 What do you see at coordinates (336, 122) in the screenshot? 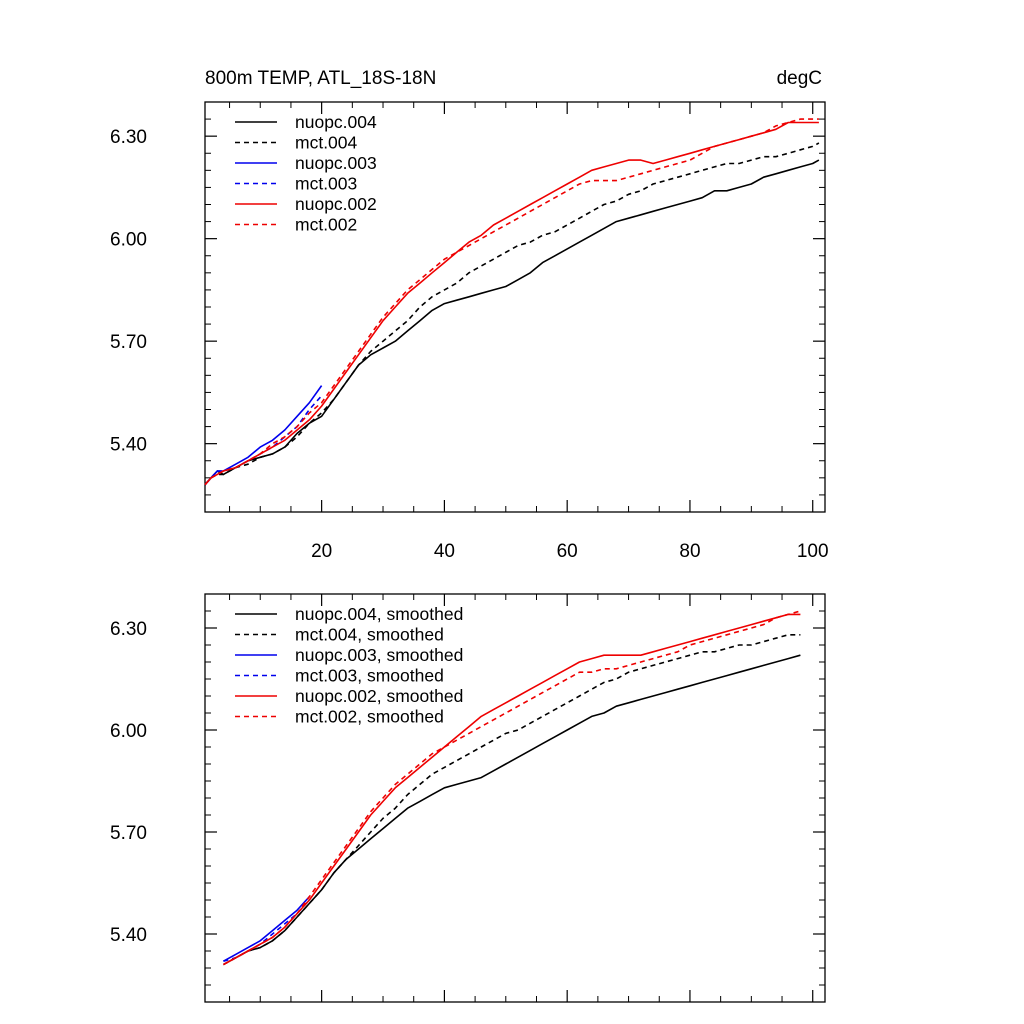
I see `legend-label: nuopc.004` at bounding box center [336, 122].